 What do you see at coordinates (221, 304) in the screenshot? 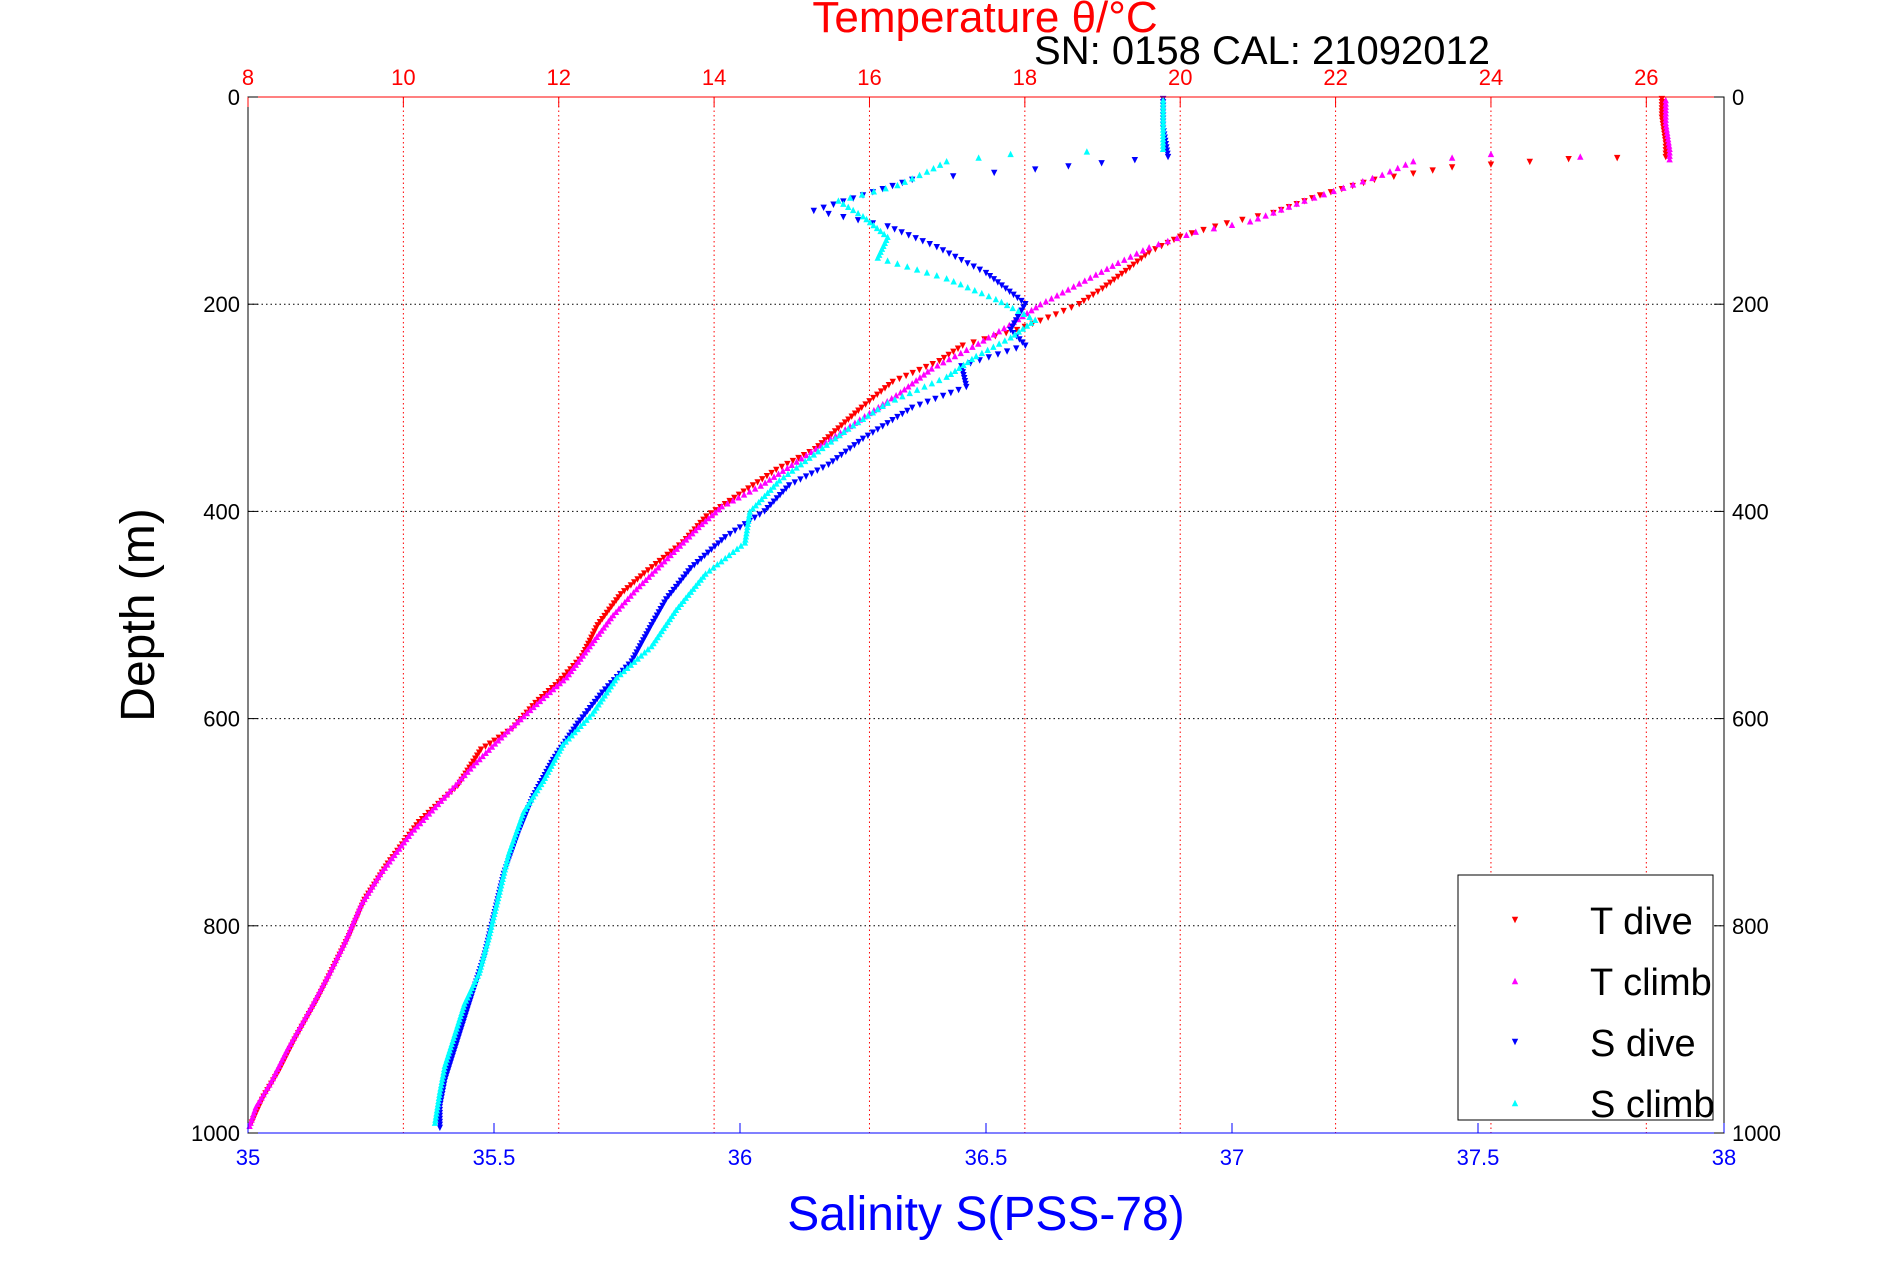
I see `depth-tick-label-left: 200` at bounding box center [221, 304].